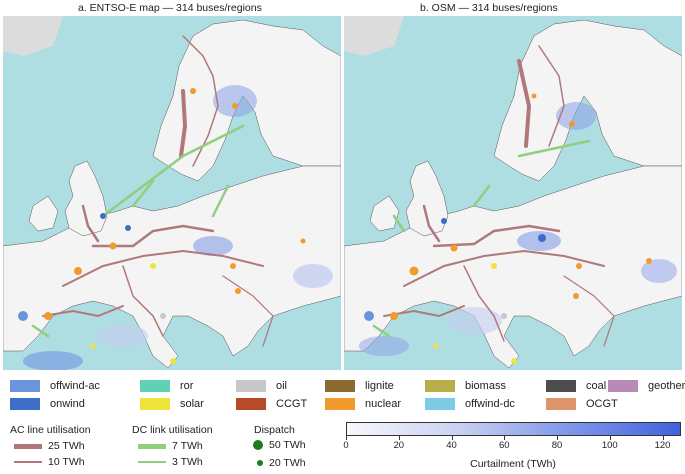  What do you see at coordinates (170, 446) in the screenshot?
I see `dc-legend-7: 7 TWh` at bounding box center [170, 446].